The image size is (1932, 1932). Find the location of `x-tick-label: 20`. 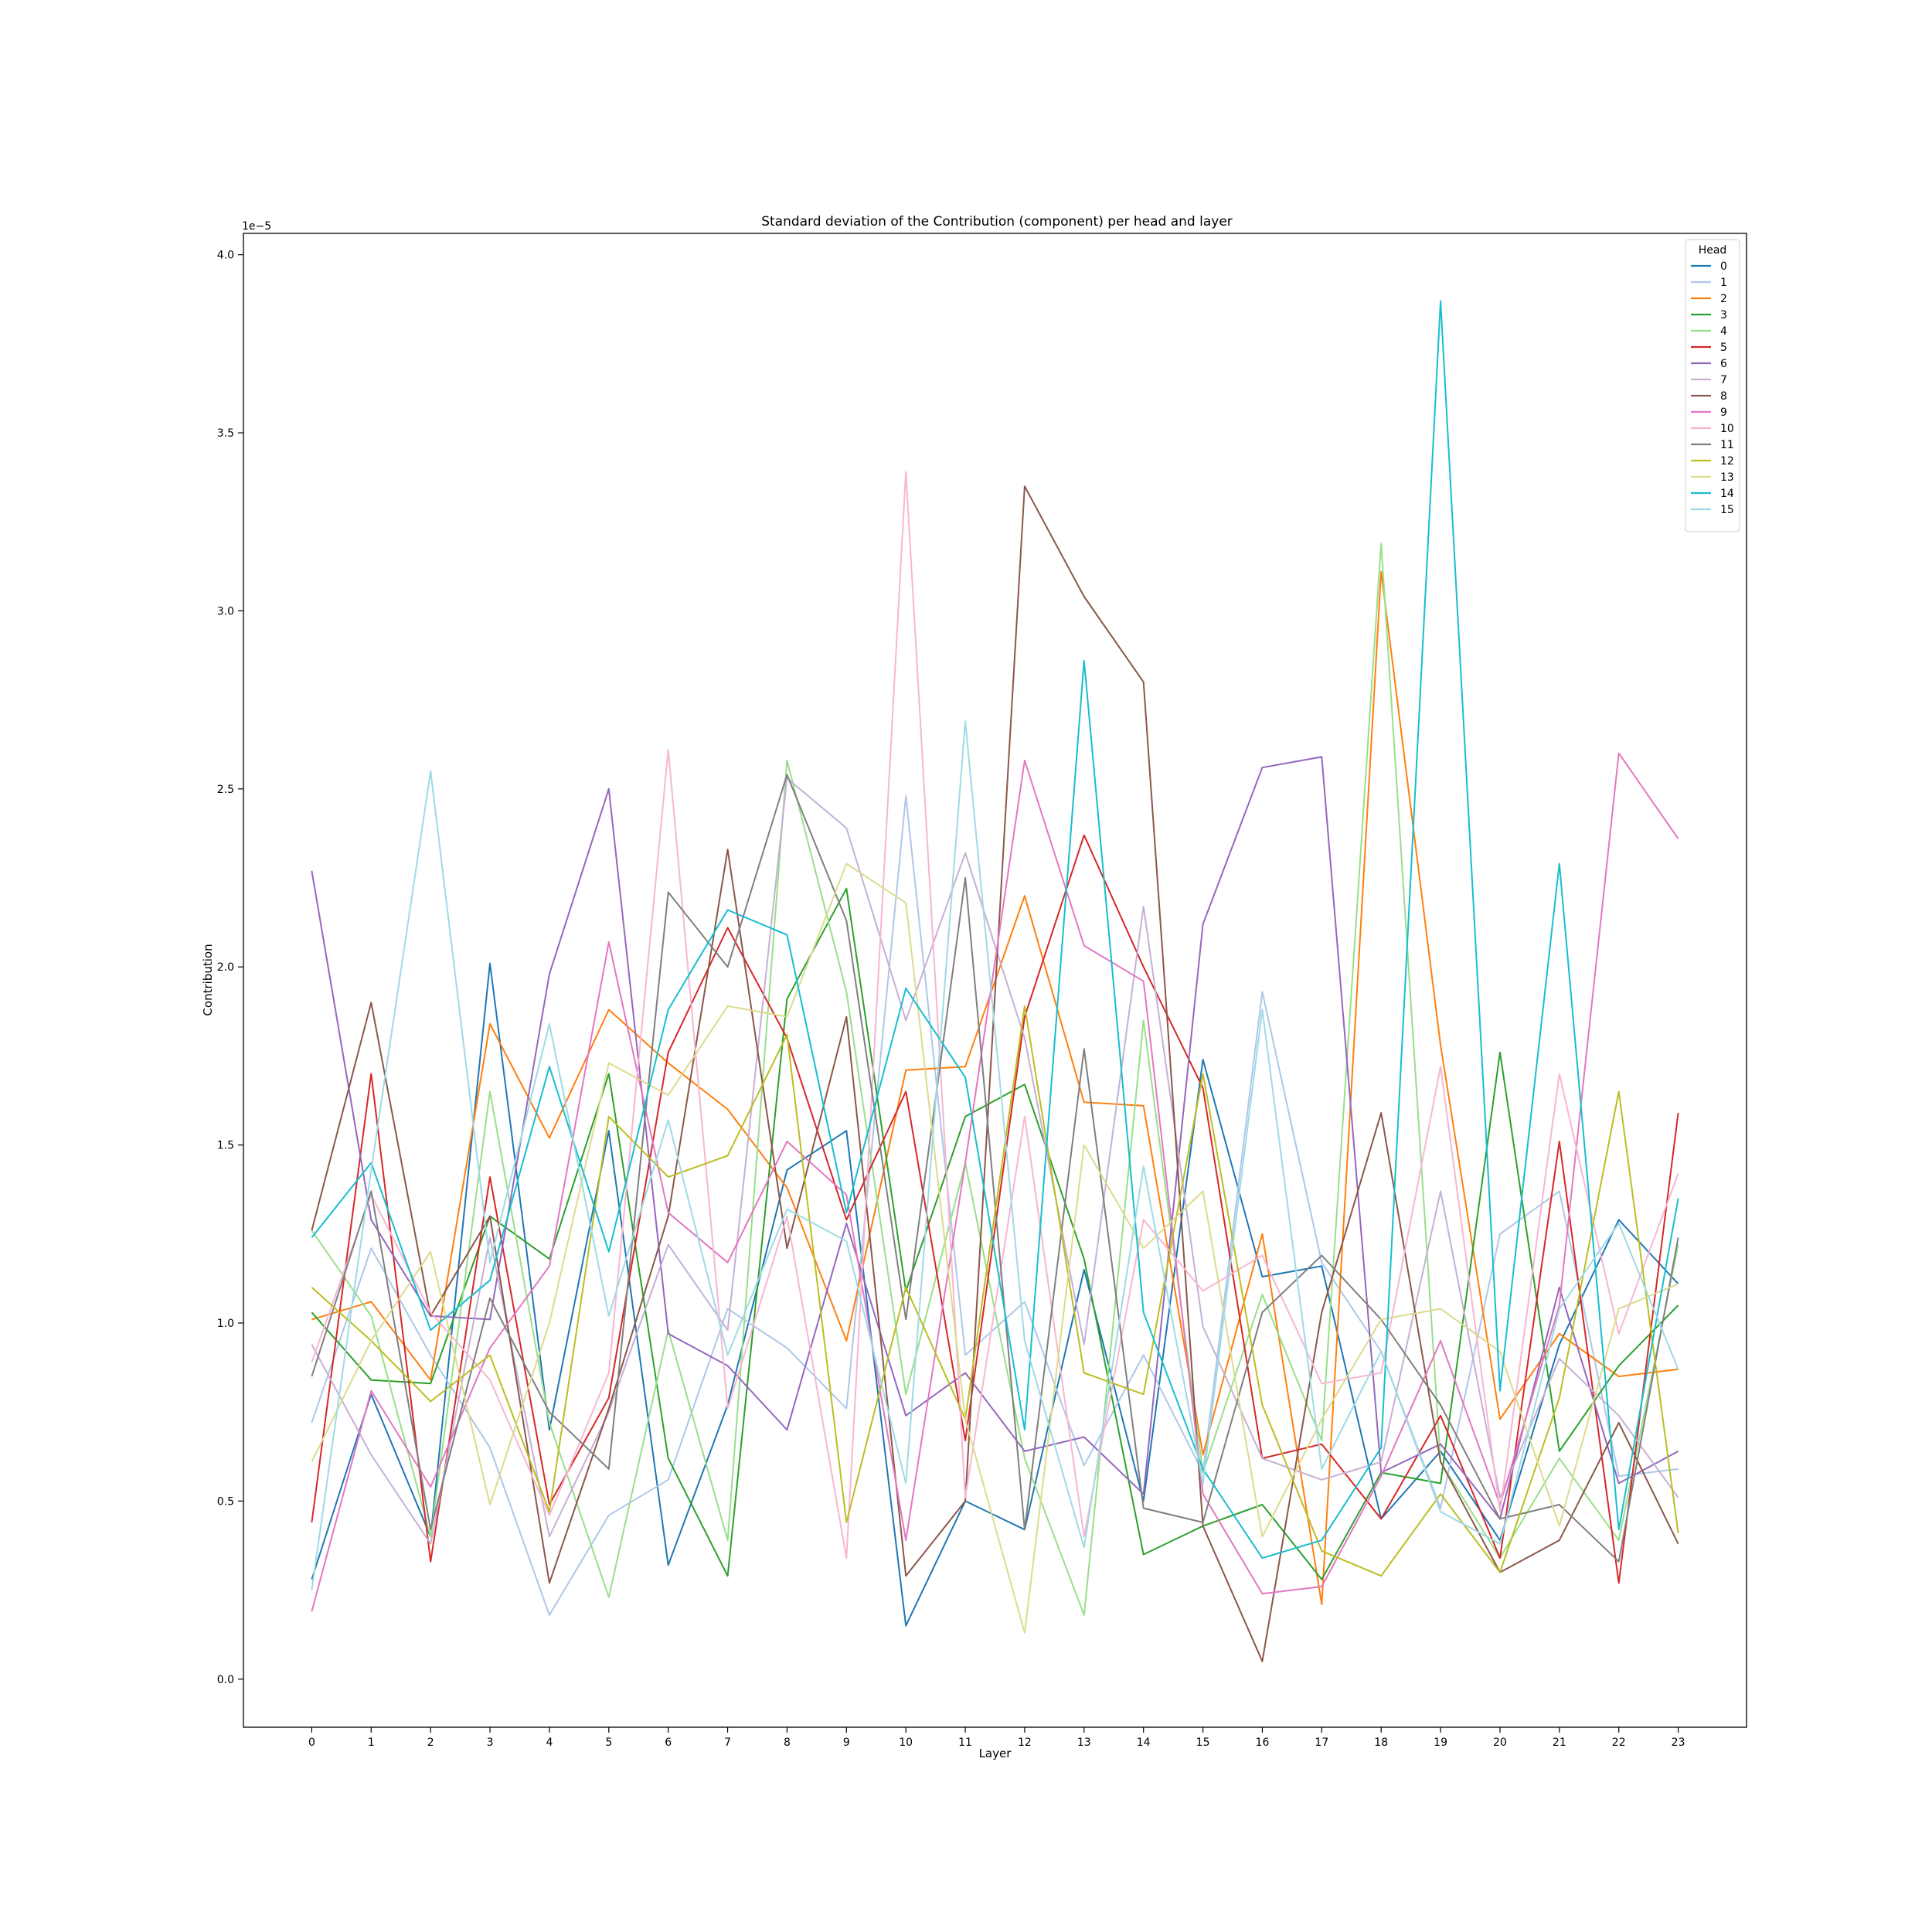

x-tick-label: 20 is located at coordinates (1500, 1742).